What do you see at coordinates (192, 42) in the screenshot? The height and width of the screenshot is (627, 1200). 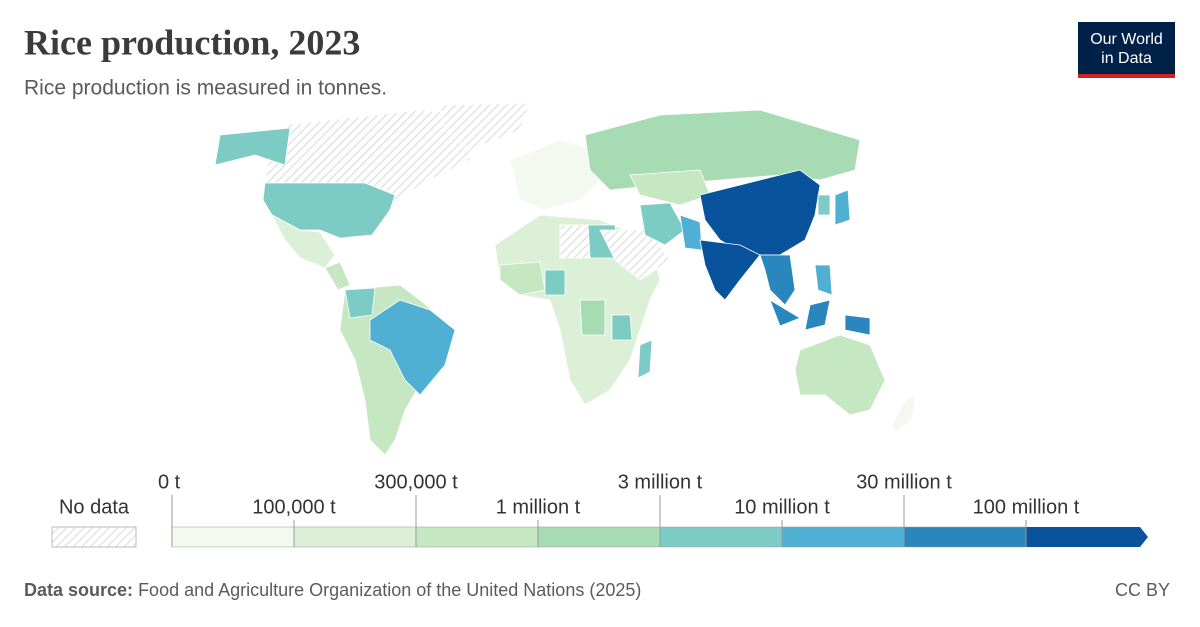 I see `title: Rice production, 2023` at bounding box center [192, 42].